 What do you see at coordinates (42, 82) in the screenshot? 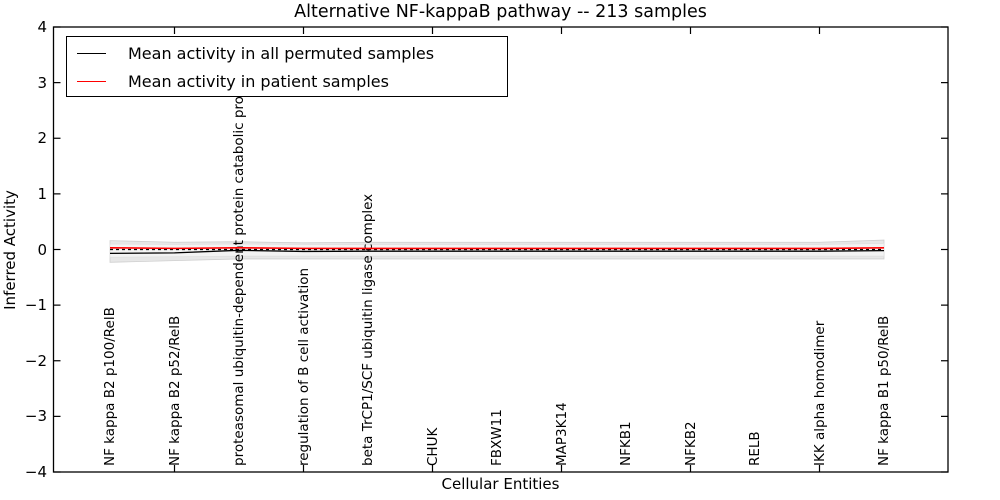
I see `y-tick-label: 3` at bounding box center [42, 82].